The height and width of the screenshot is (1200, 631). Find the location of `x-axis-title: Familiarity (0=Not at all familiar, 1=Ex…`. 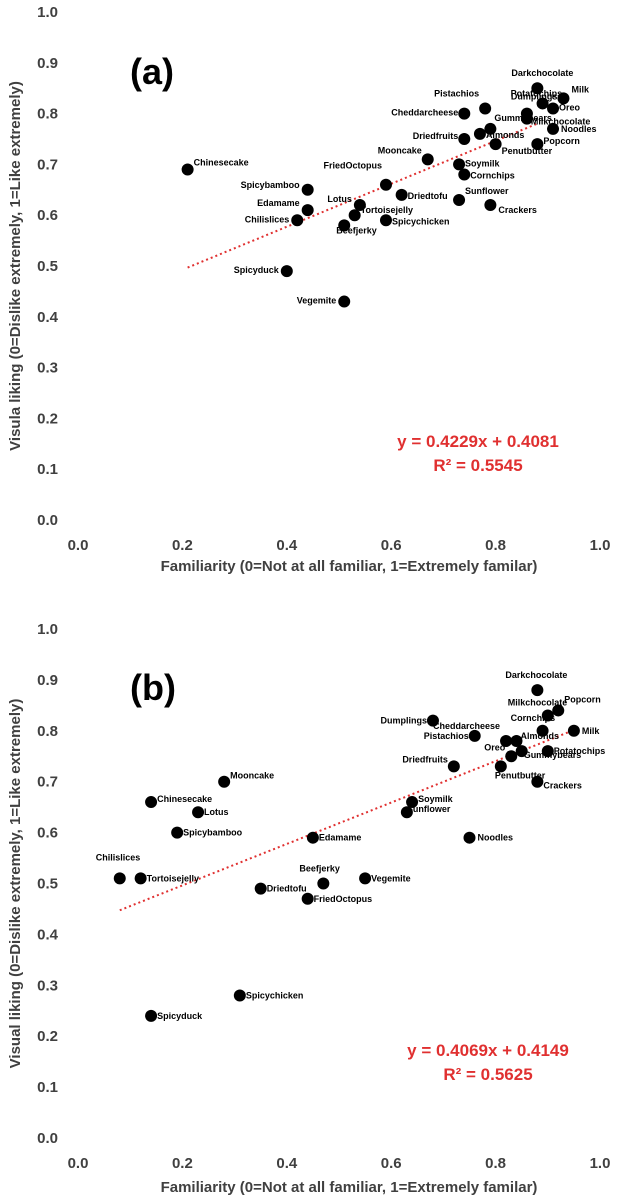

x-axis-title: Familiarity (0=Not at all familiar, 1=Ex… is located at coordinates (349, 1187).